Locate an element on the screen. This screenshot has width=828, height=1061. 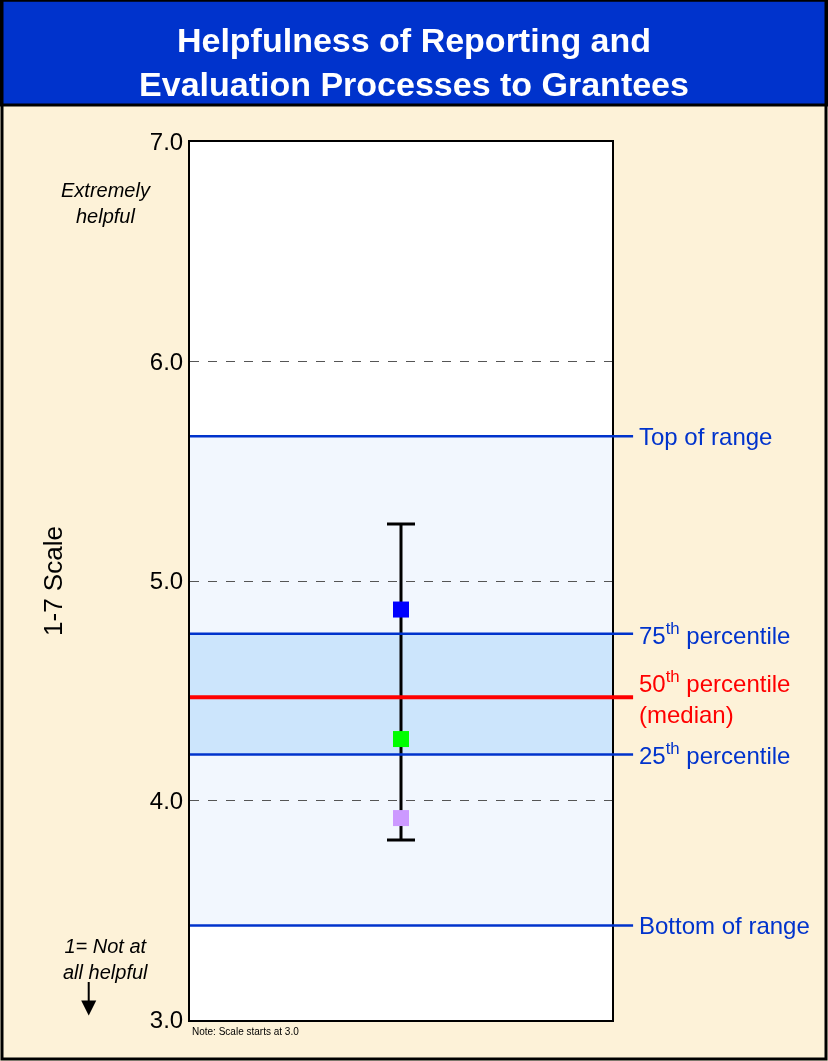
y-tick-label: 3.0 is located at coordinates (166, 1020).